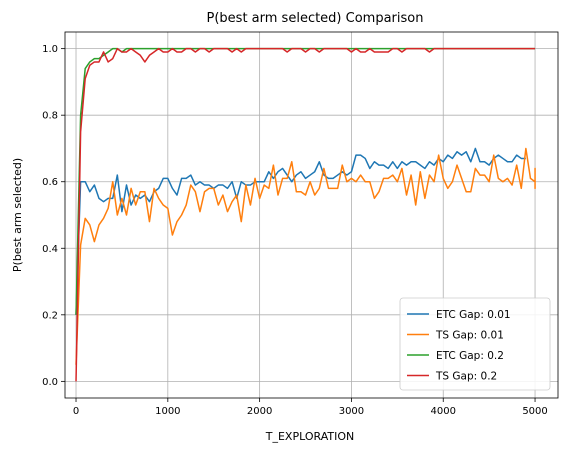  What do you see at coordinates (469, 336) in the screenshot?
I see `legend-label: TS Gap: 0.01` at bounding box center [469, 336].